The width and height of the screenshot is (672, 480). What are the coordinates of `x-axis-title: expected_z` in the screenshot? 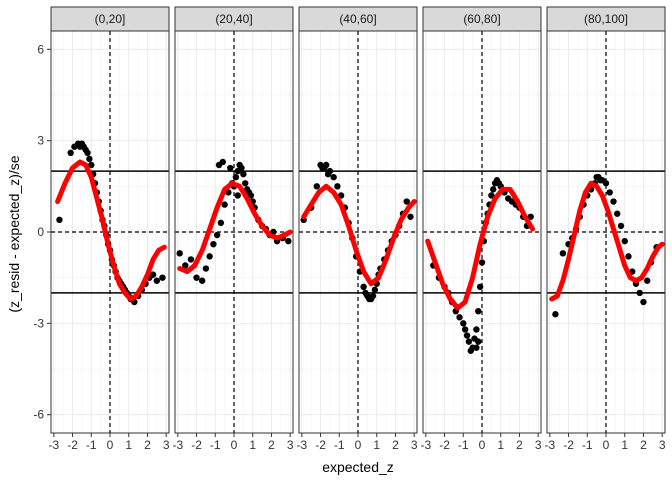 It's located at (358, 467).